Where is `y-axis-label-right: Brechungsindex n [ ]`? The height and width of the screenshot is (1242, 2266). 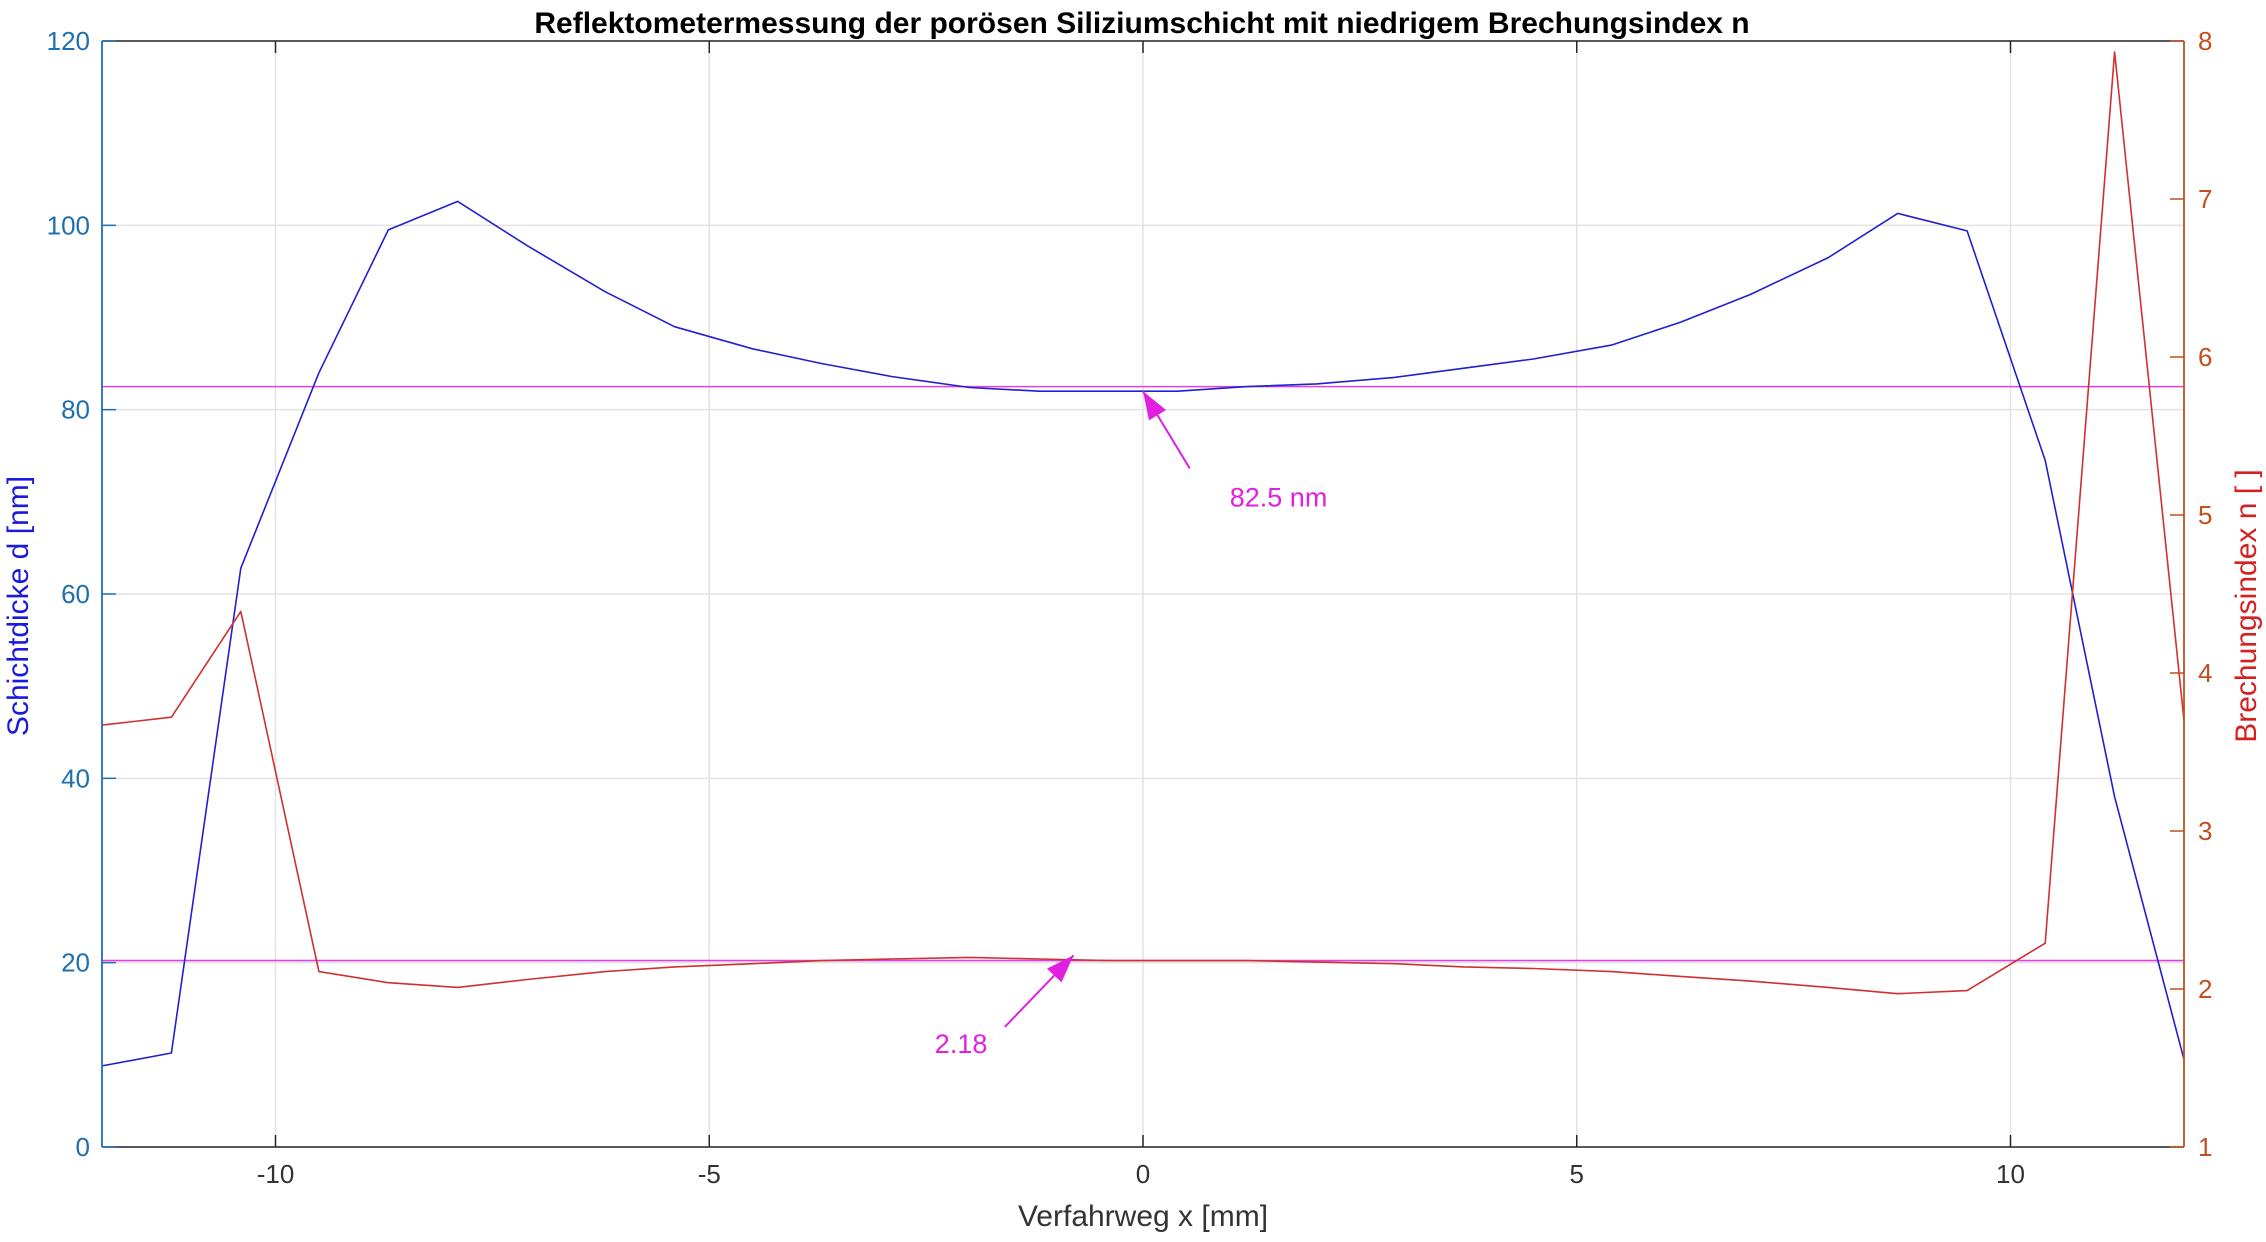
y-axis-label-right: Brechungsindex n [ ] is located at coordinates (2246, 606).